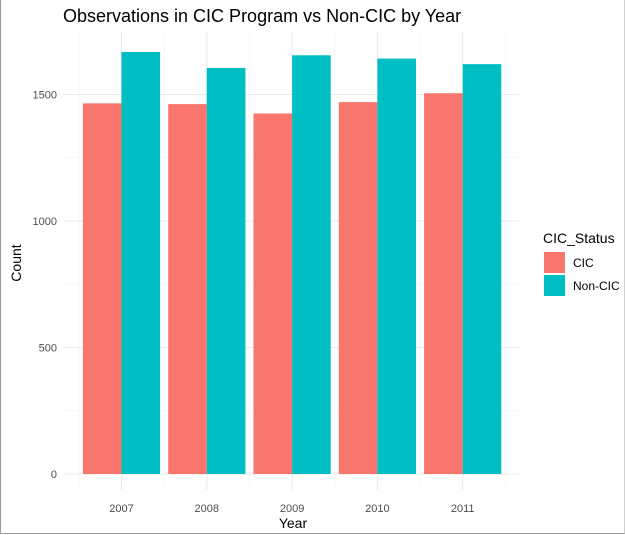  Describe the element at coordinates (396, 266) in the screenshot. I see `bar-non-cic-2010` at that location.